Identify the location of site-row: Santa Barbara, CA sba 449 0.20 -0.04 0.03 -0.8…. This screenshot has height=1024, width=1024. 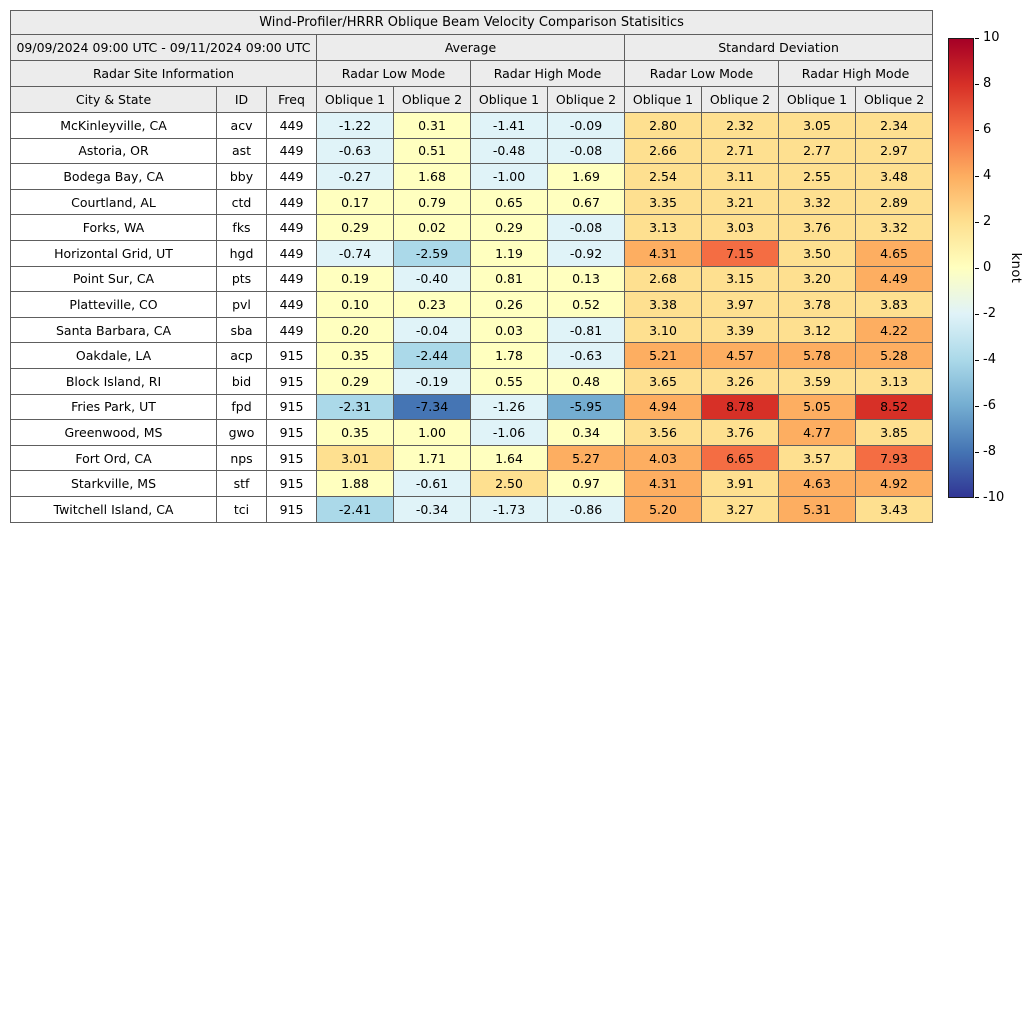
(472, 330).